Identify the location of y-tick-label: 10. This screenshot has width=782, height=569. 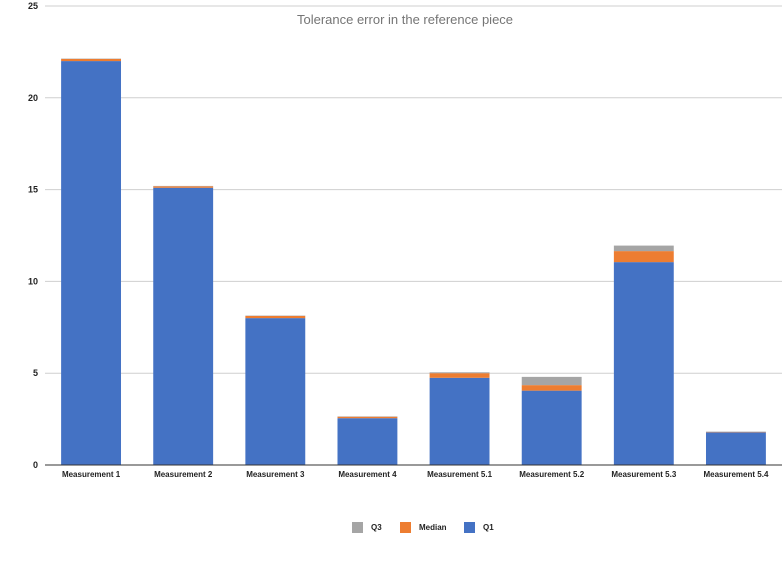
(33, 281).